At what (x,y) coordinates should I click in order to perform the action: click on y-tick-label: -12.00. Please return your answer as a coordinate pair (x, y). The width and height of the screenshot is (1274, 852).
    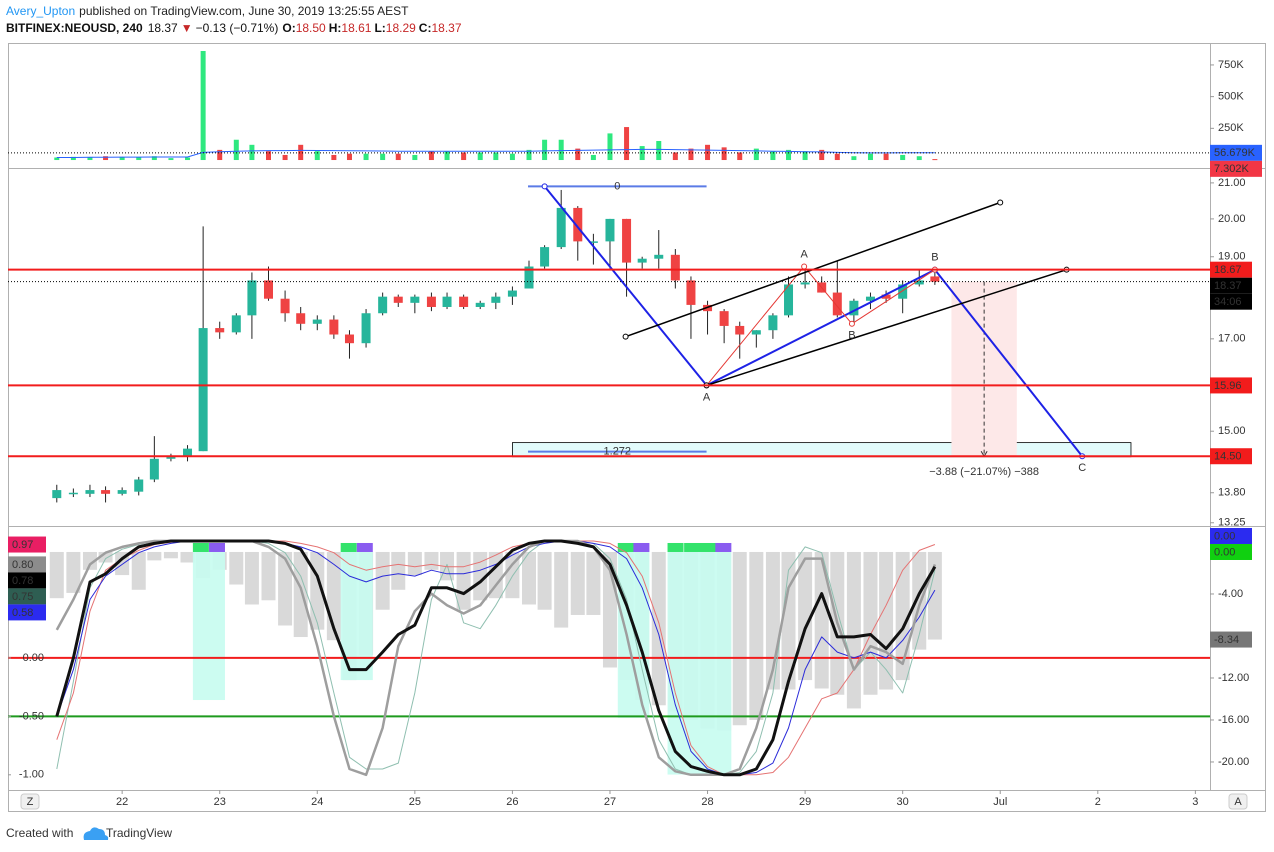
    Looking at the image, I should click on (1233, 678).